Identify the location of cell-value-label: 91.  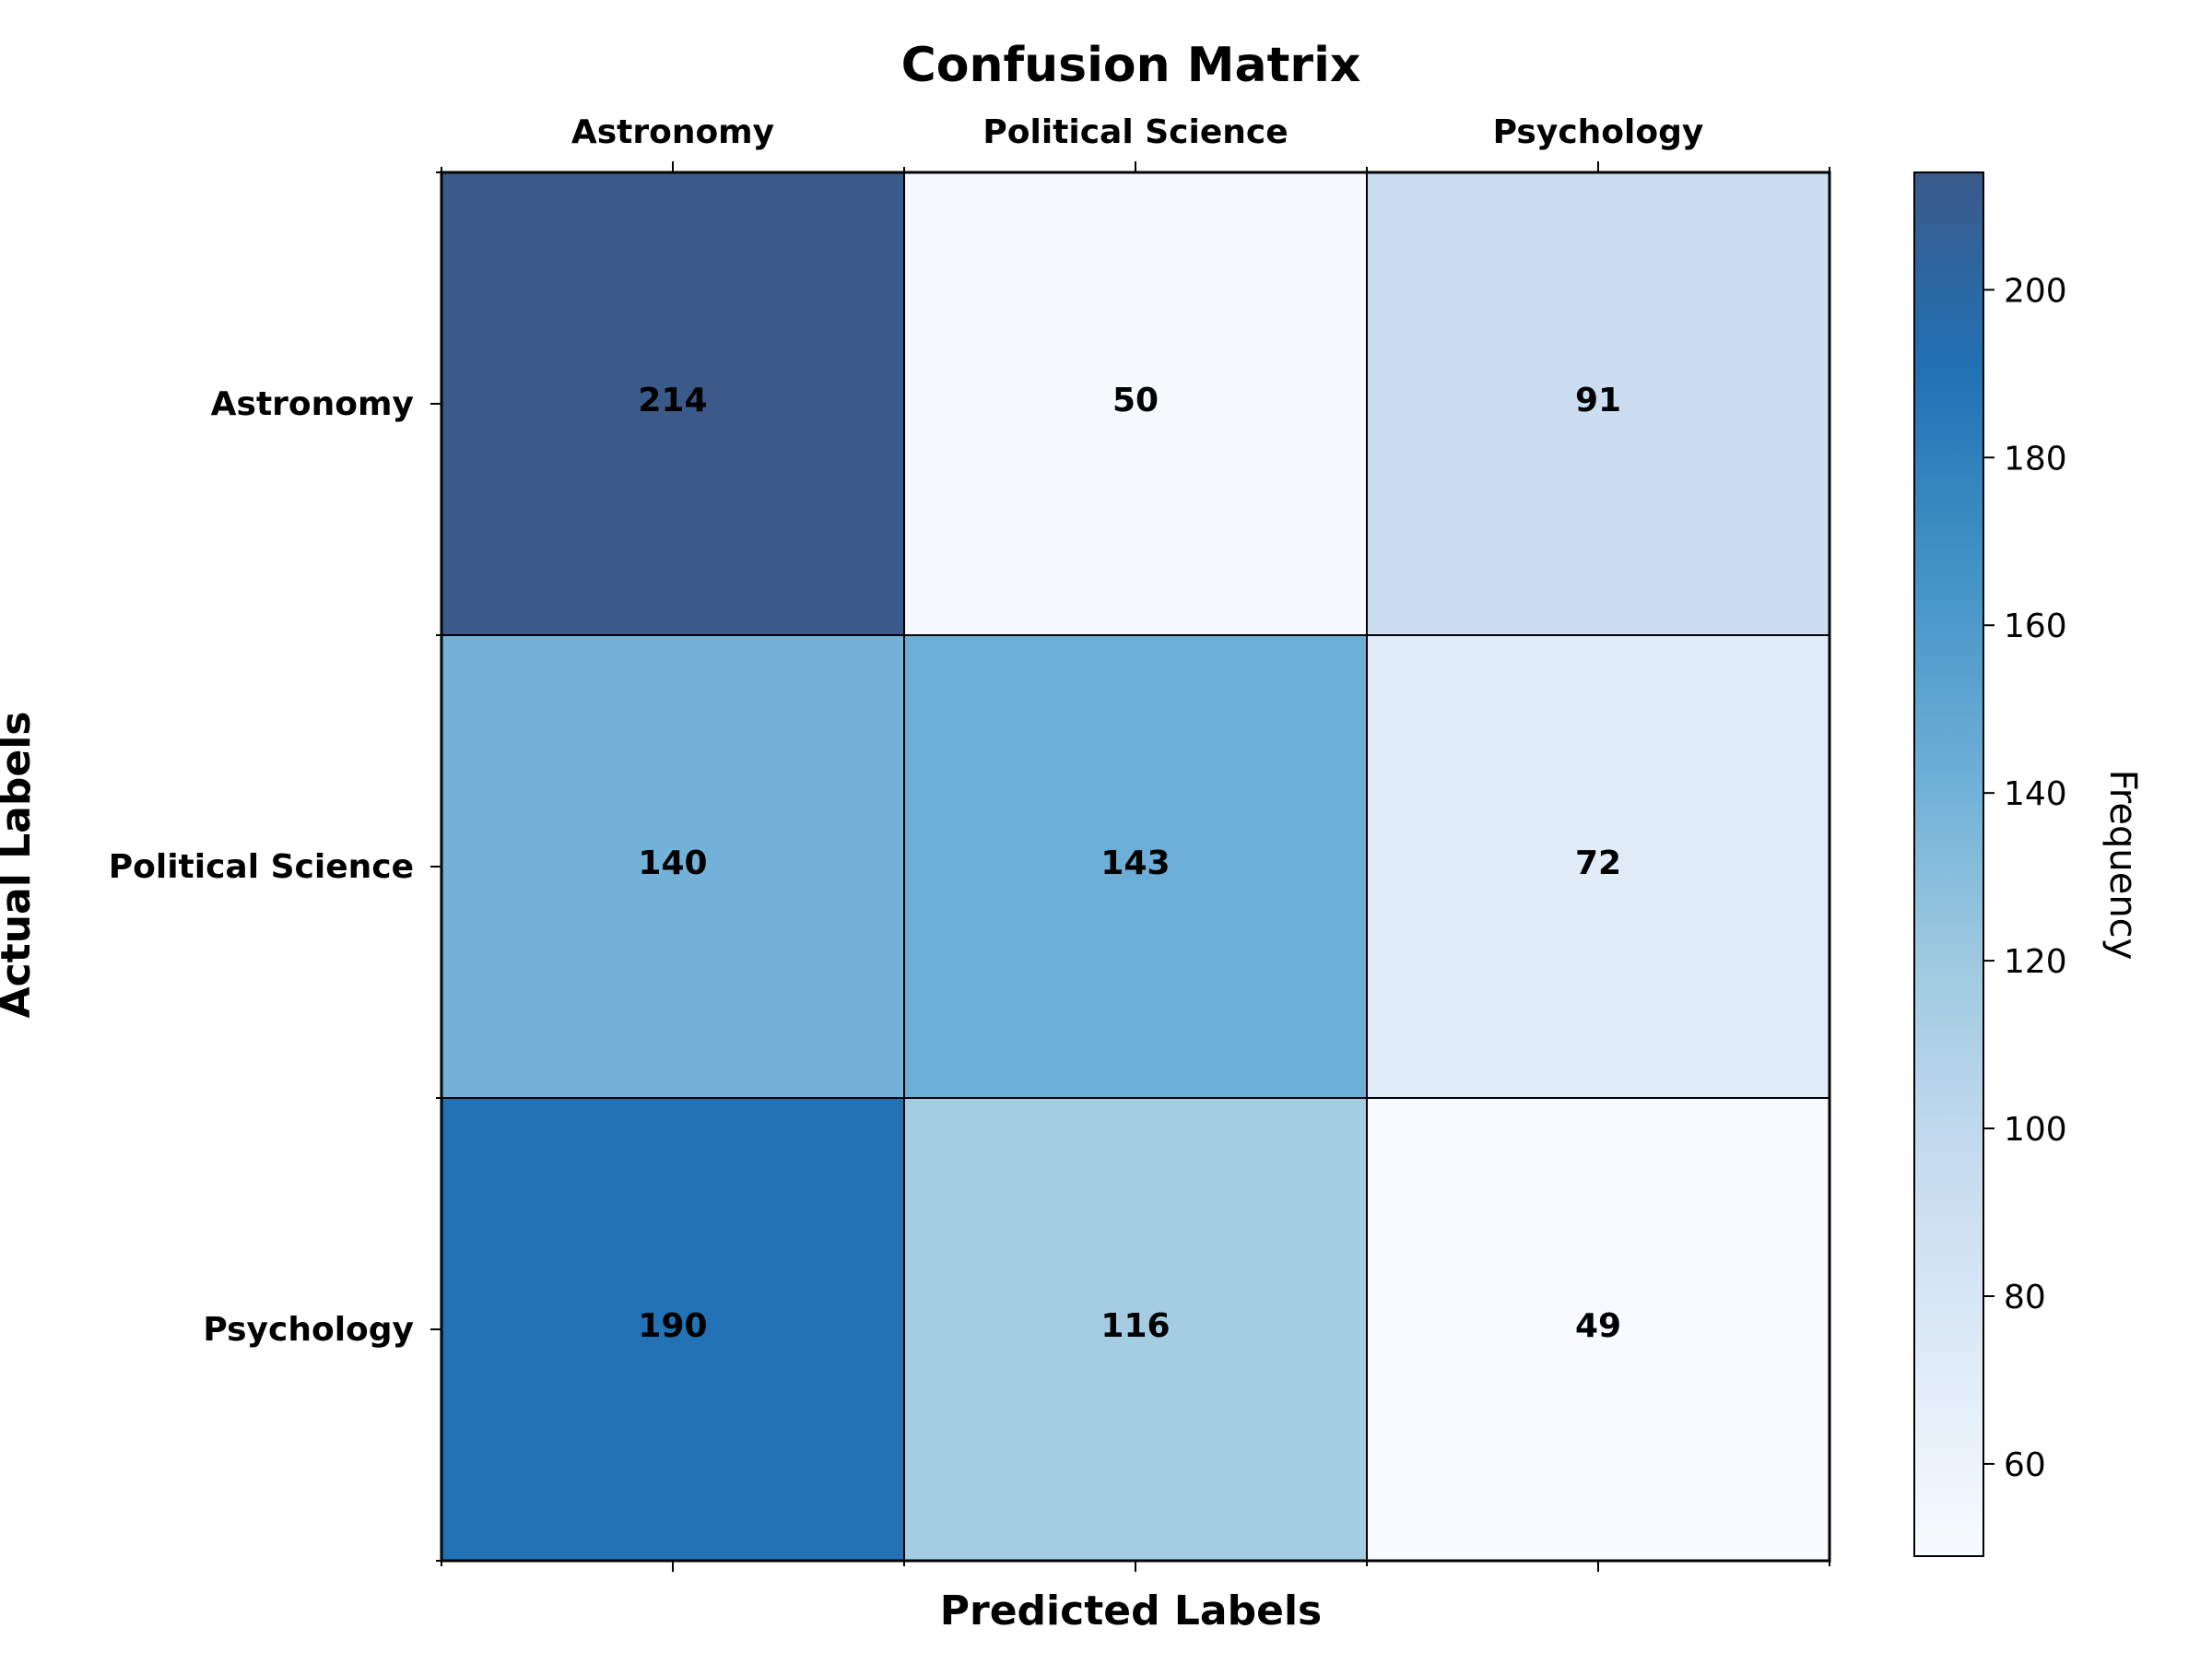
(1598, 400).